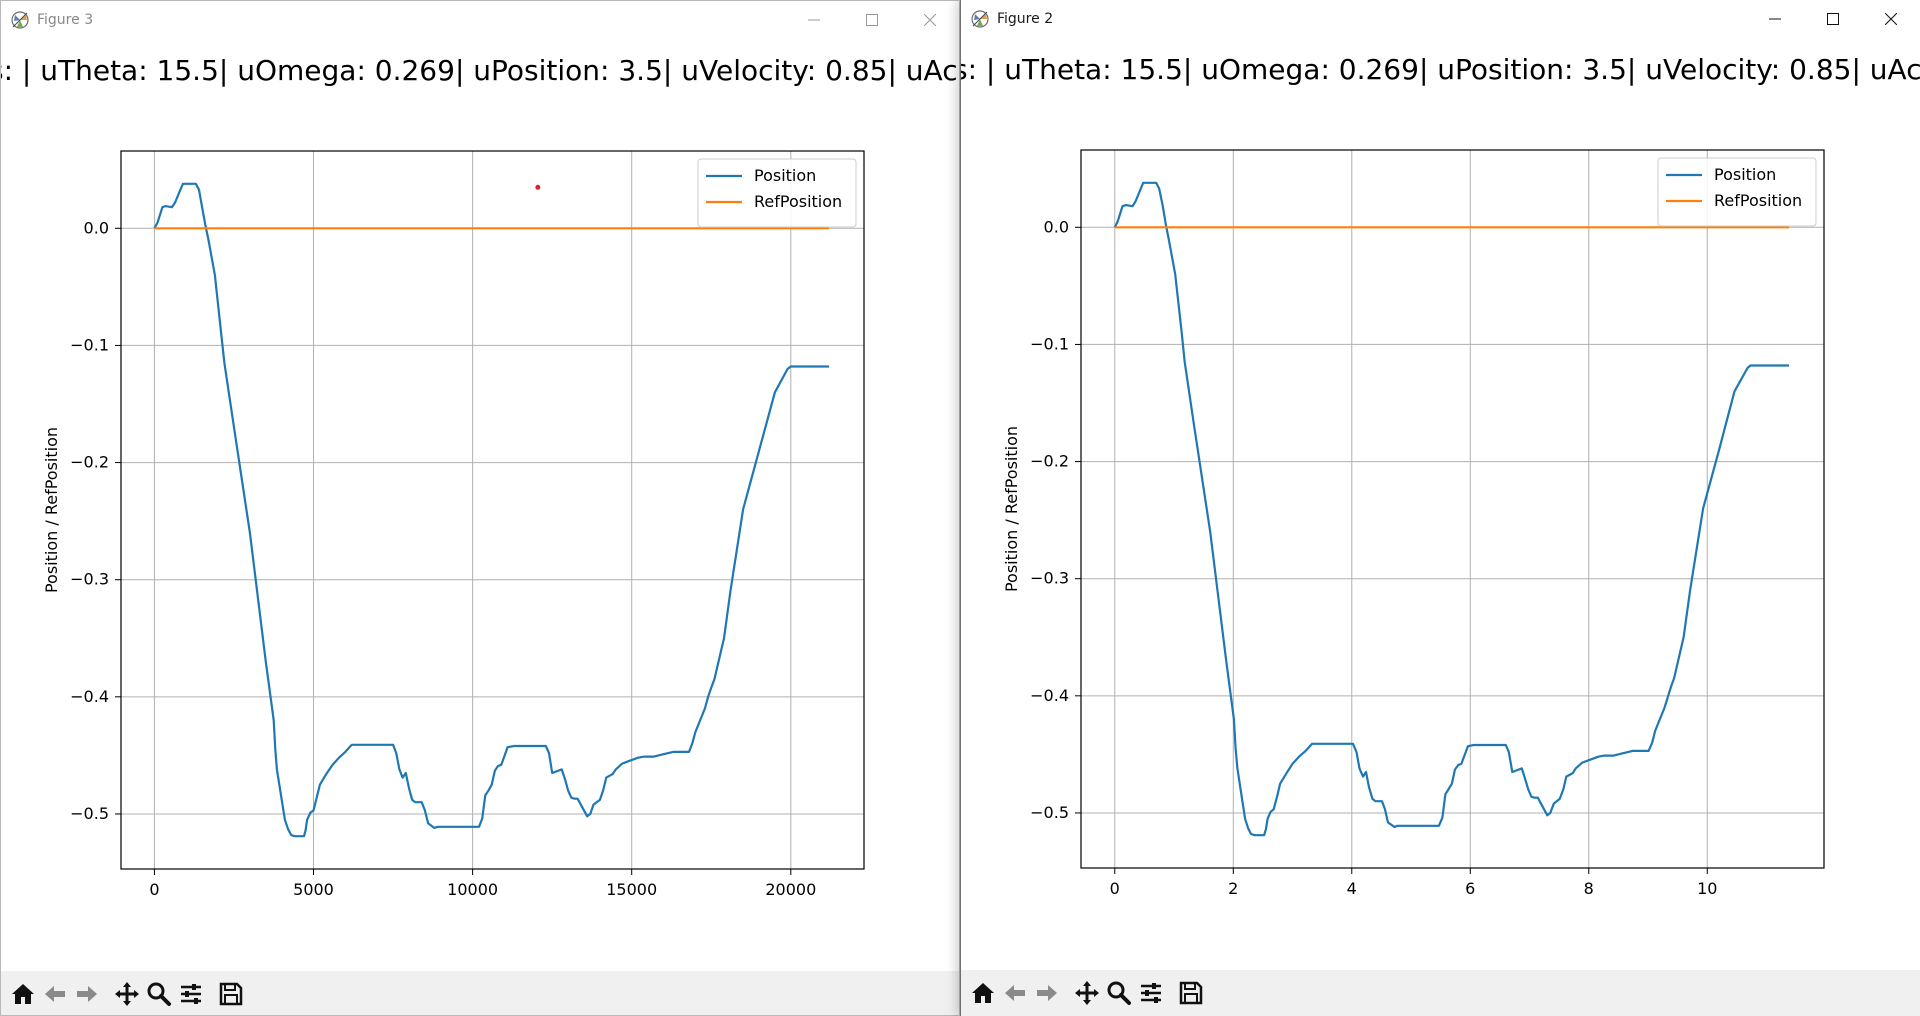  I want to click on x-tick-label: 10000, so click(472, 889).